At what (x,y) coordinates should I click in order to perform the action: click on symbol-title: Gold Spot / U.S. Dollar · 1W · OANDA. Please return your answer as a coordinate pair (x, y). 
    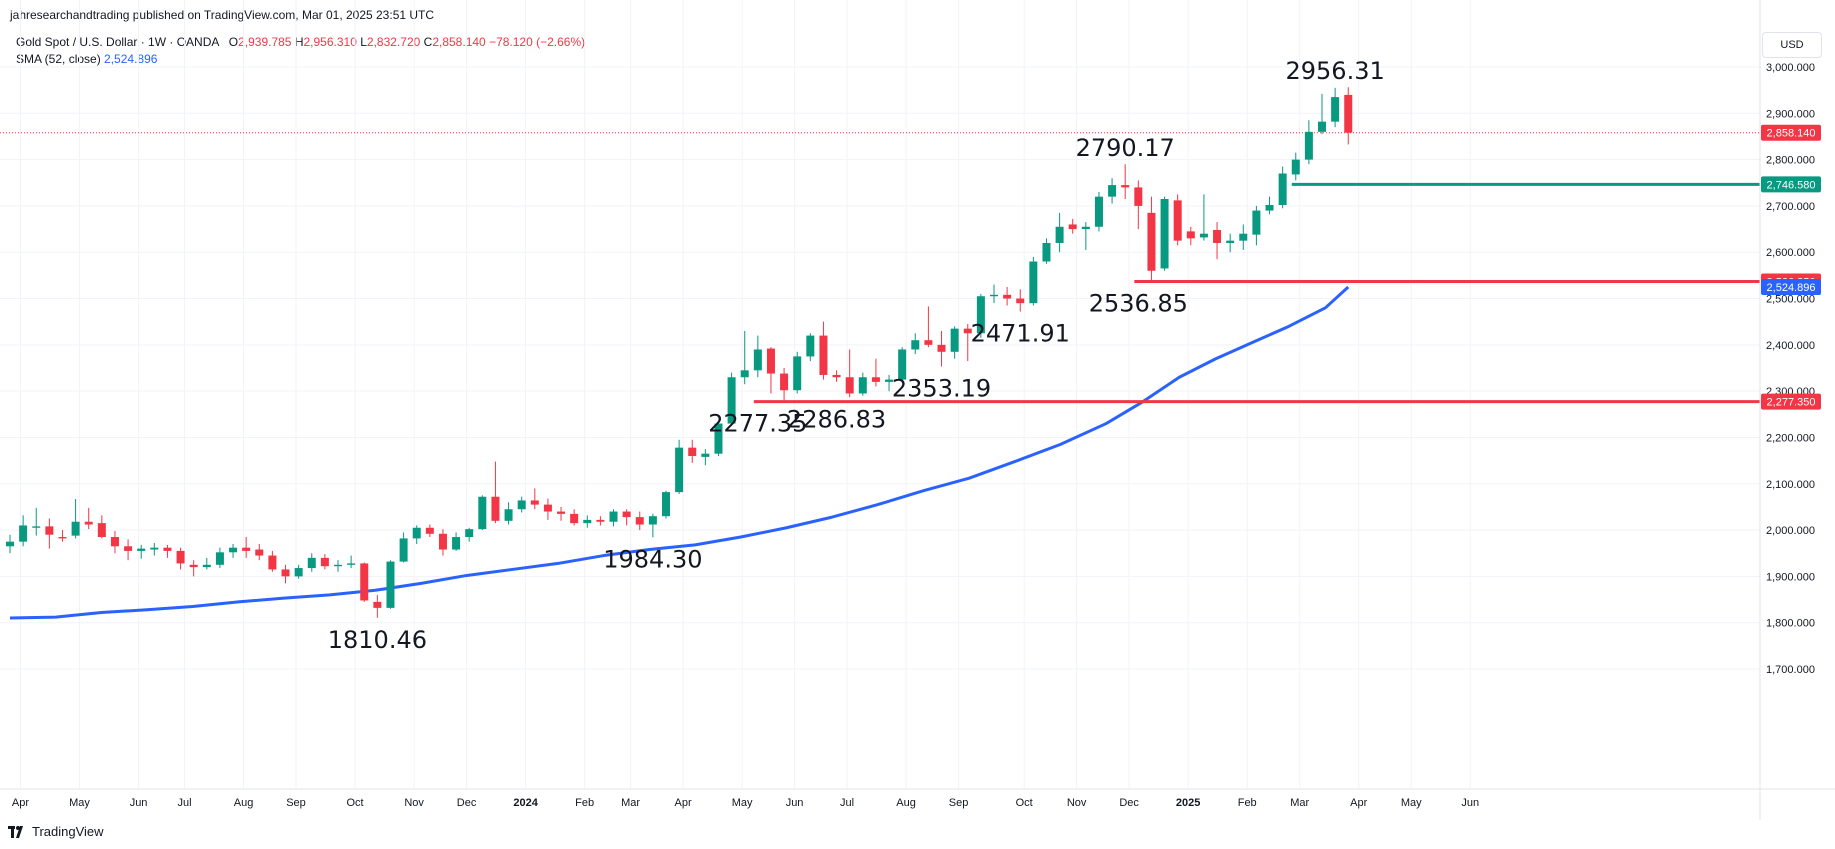
    Looking at the image, I should click on (117, 42).